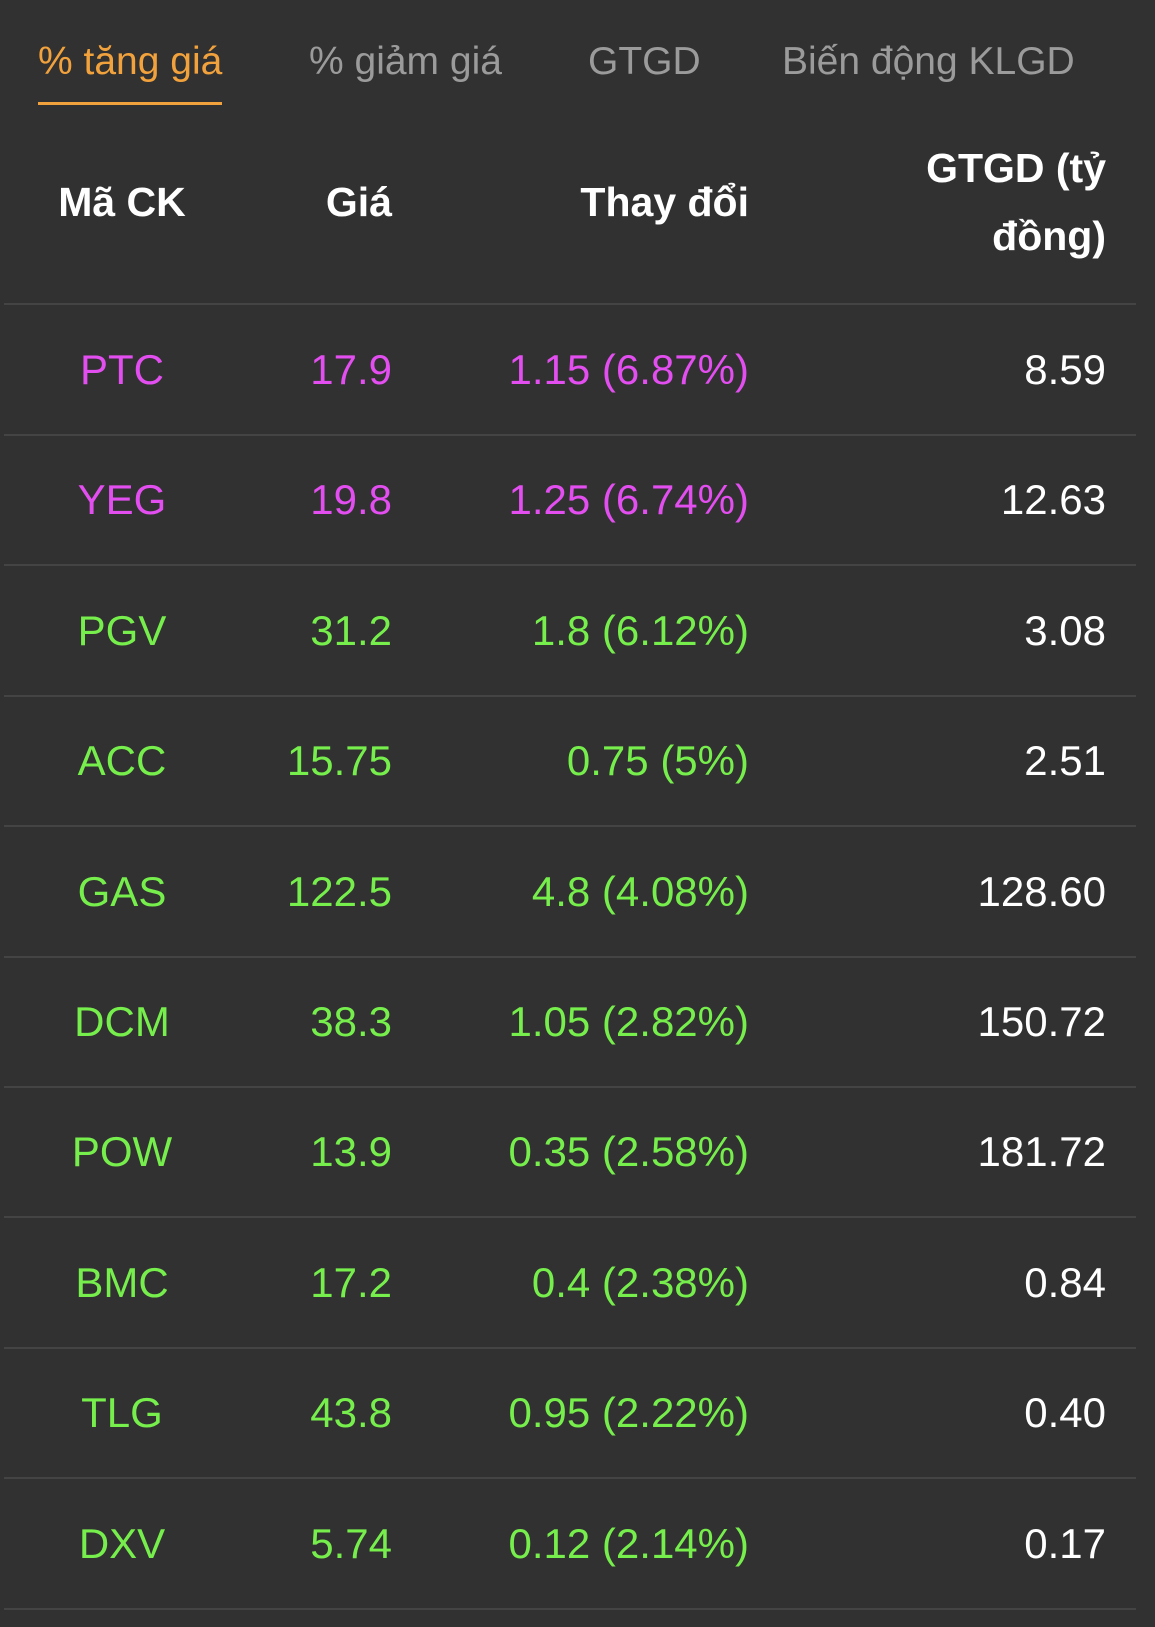 This screenshot has height=1627, width=1155. Describe the element at coordinates (122, 1021) in the screenshot. I see `ticker: DCM` at that location.